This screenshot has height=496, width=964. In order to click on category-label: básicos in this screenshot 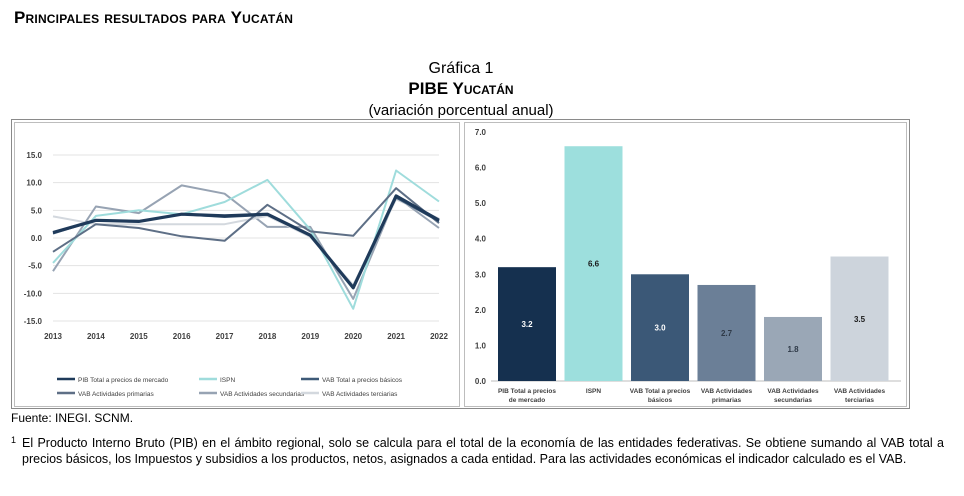, I will do `click(660, 400)`.